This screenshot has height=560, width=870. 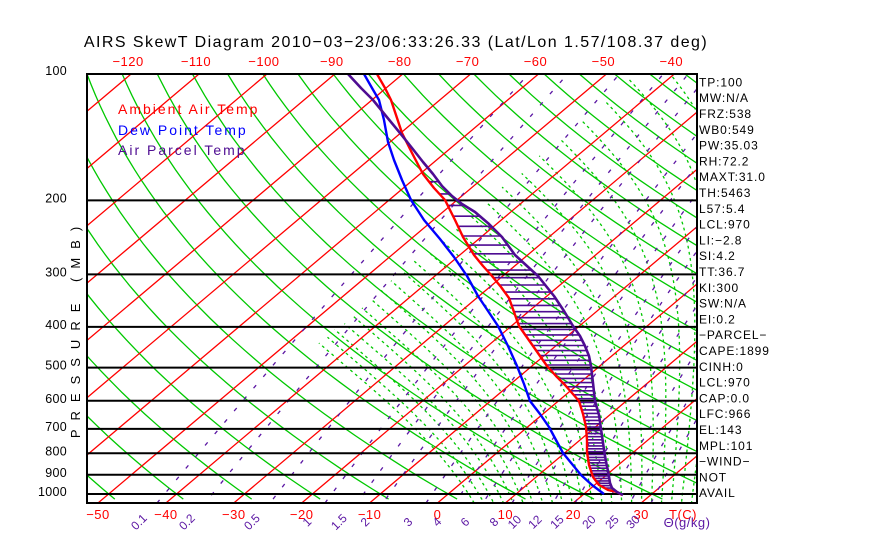 What do you see at coordinates (183, 130) in the screenshot?
I see `svg-text: Dew Point Temp` at bounding box center [183, 130].